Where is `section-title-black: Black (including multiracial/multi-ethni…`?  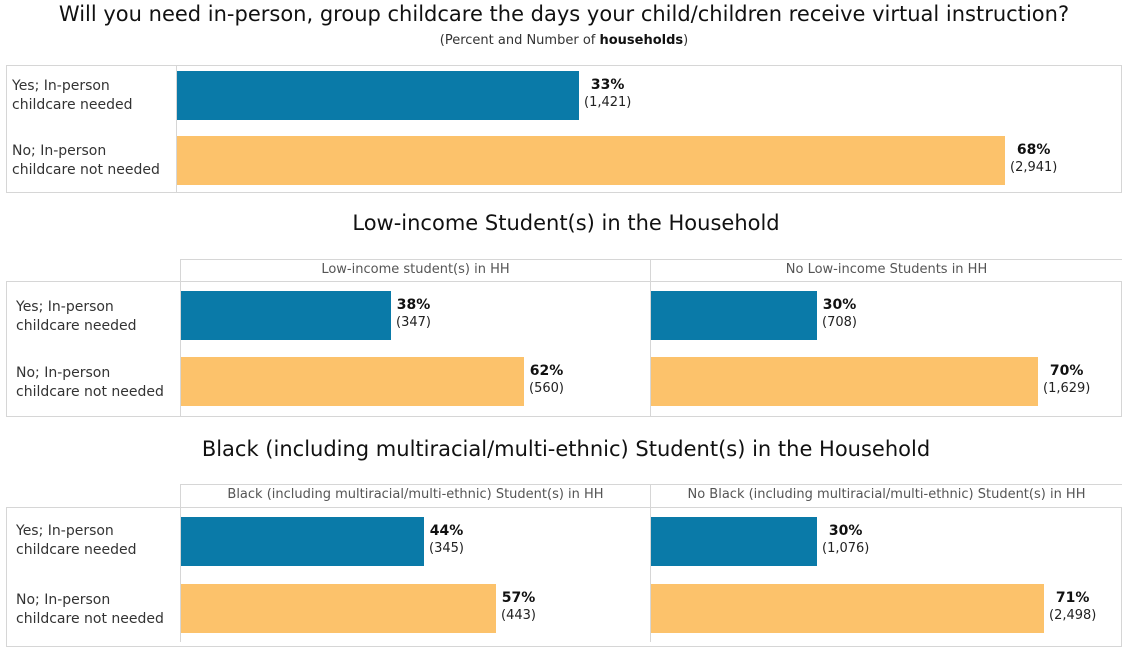
section-title-black: Black (including multiracial/multi-ethni… is located at coordinates (566, 449).